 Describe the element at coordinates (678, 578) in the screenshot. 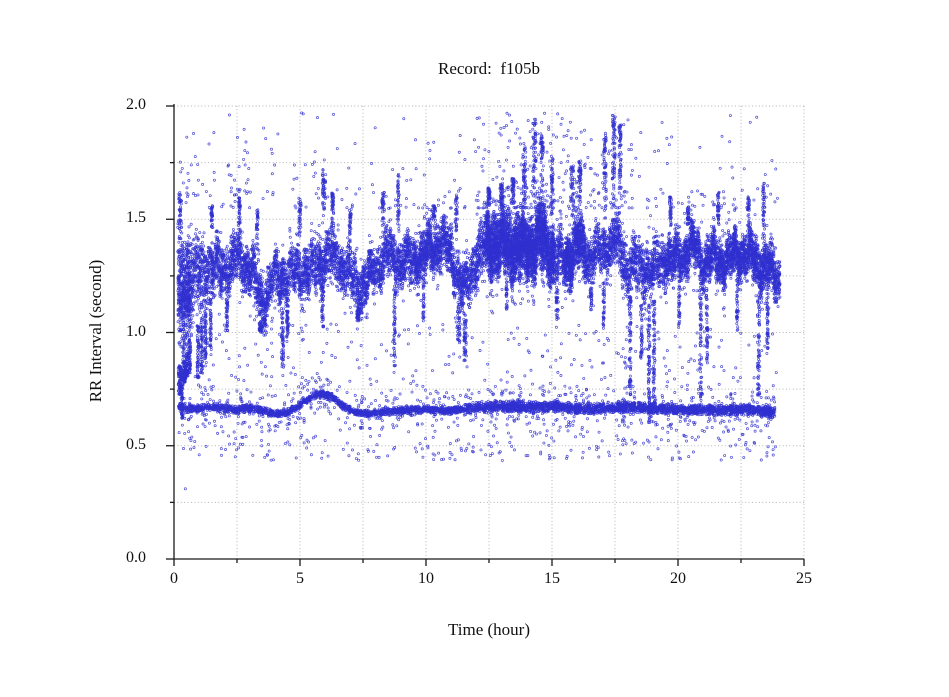

I see `x-tick-label: 20` at that location.